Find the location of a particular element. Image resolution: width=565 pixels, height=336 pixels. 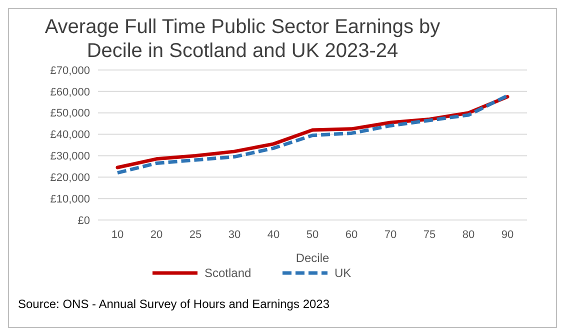

y-tick-label: £60,000 is located at coordinates (70, 92).